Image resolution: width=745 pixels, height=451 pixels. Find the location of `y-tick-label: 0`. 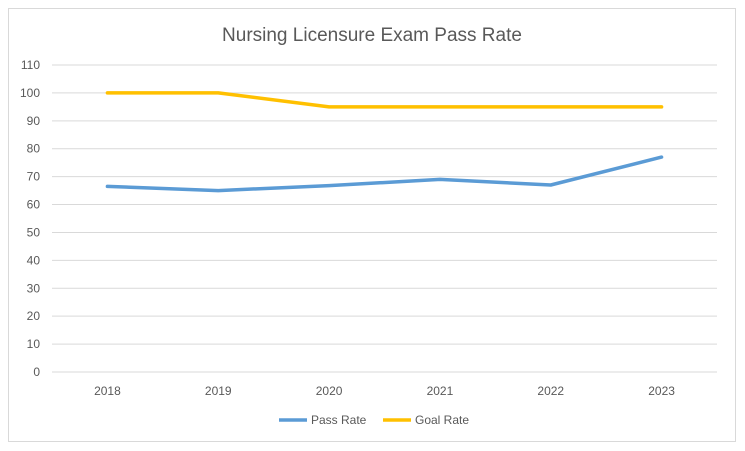

y-tick-label: 0 is located at coordinates (36, 372).